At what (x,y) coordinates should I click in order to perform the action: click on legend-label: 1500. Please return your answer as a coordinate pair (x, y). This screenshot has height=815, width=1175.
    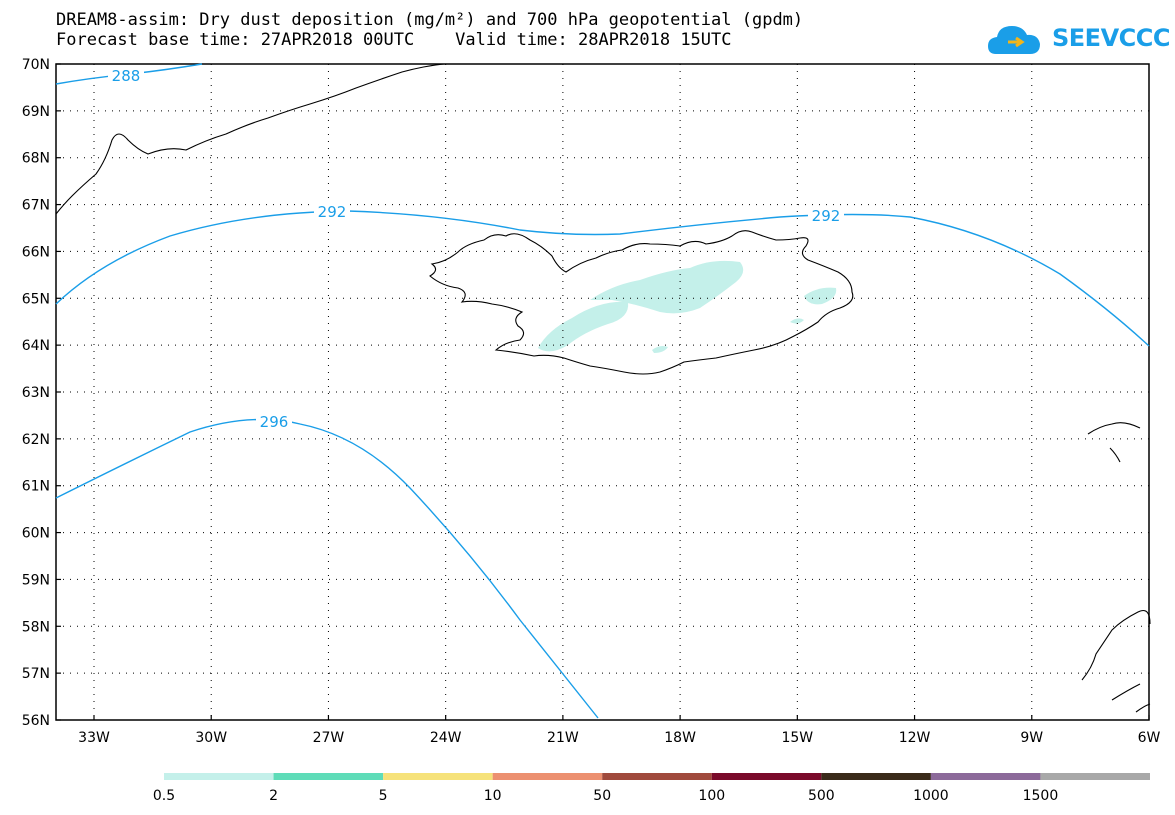
    Looking at the image, I should click on (1041, 796).